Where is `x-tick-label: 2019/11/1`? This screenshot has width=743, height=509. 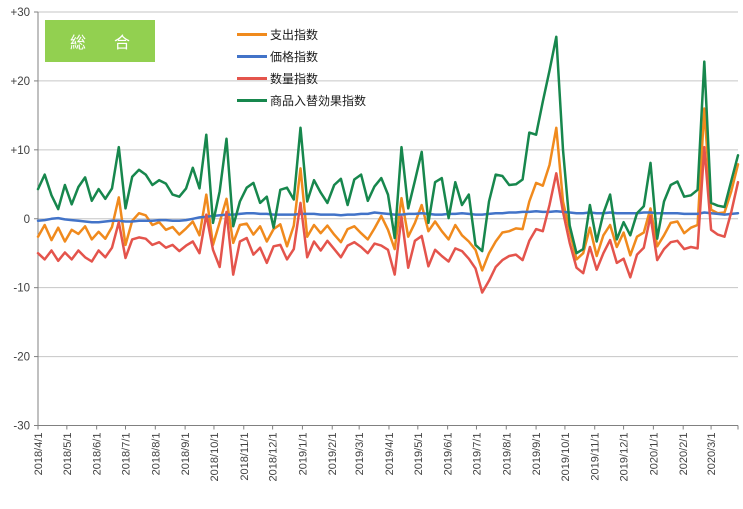
x-tick-label: 2019/11/1 is located at coordinates (596, 457).